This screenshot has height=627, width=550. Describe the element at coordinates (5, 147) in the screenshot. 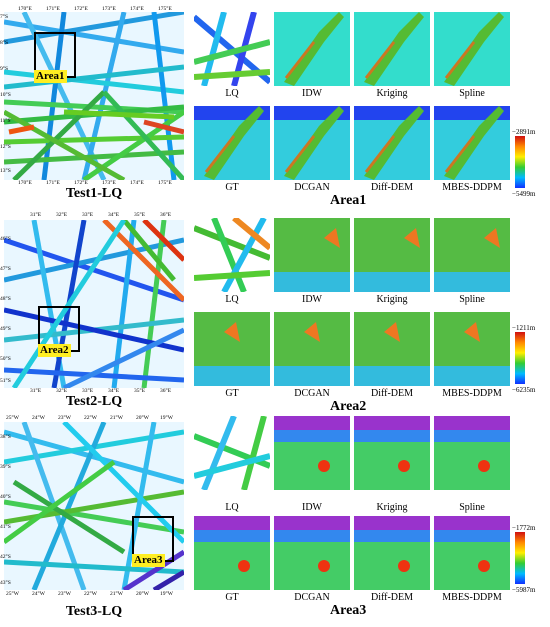

I see `y-tick: 12°S` at that location.